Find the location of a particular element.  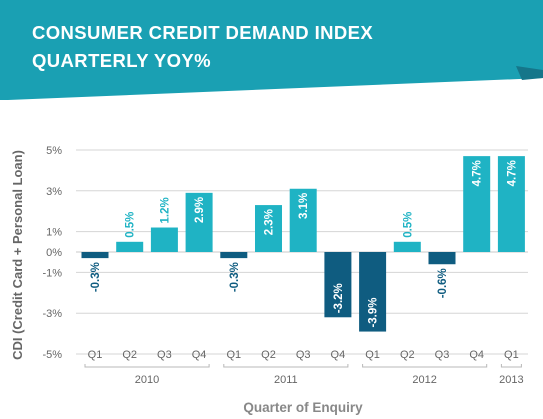

y-axis-title: CDI (Credit Card + Personal Loan) is located at coordinates (17, 255).